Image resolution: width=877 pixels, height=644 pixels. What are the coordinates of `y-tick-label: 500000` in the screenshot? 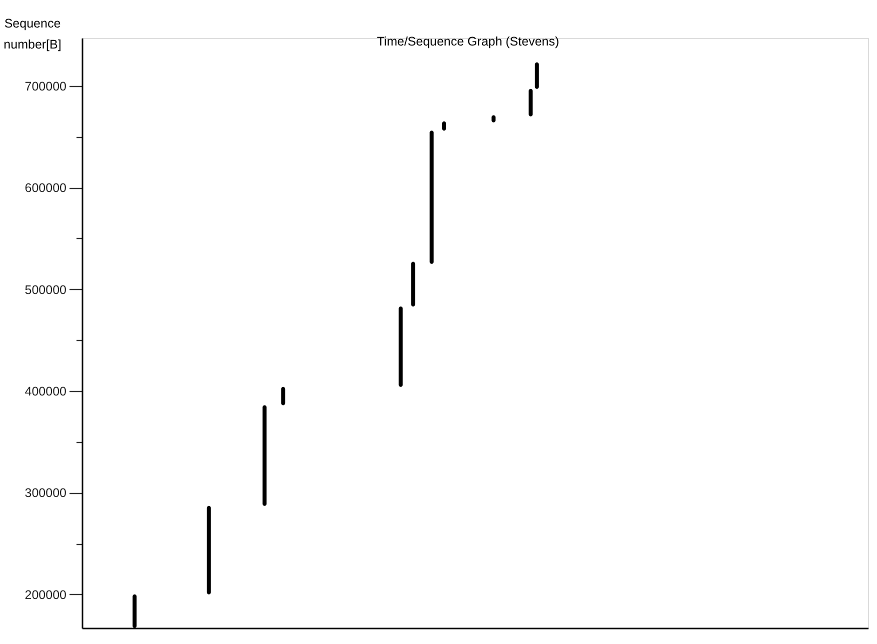 It's located at (45, 289).